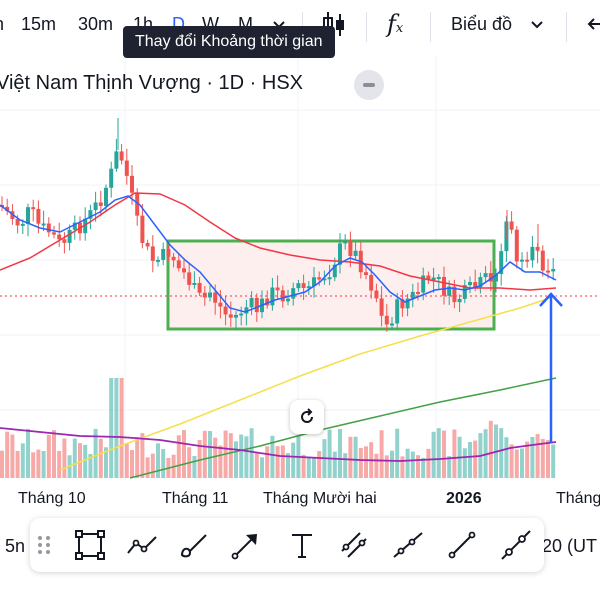 This screenshot has height=600, width=600. Describe the element at coordinates (229, 42) in the screenshot. I see `interval-tooltip: Thay đổi Khoảng thời gian` at that location.